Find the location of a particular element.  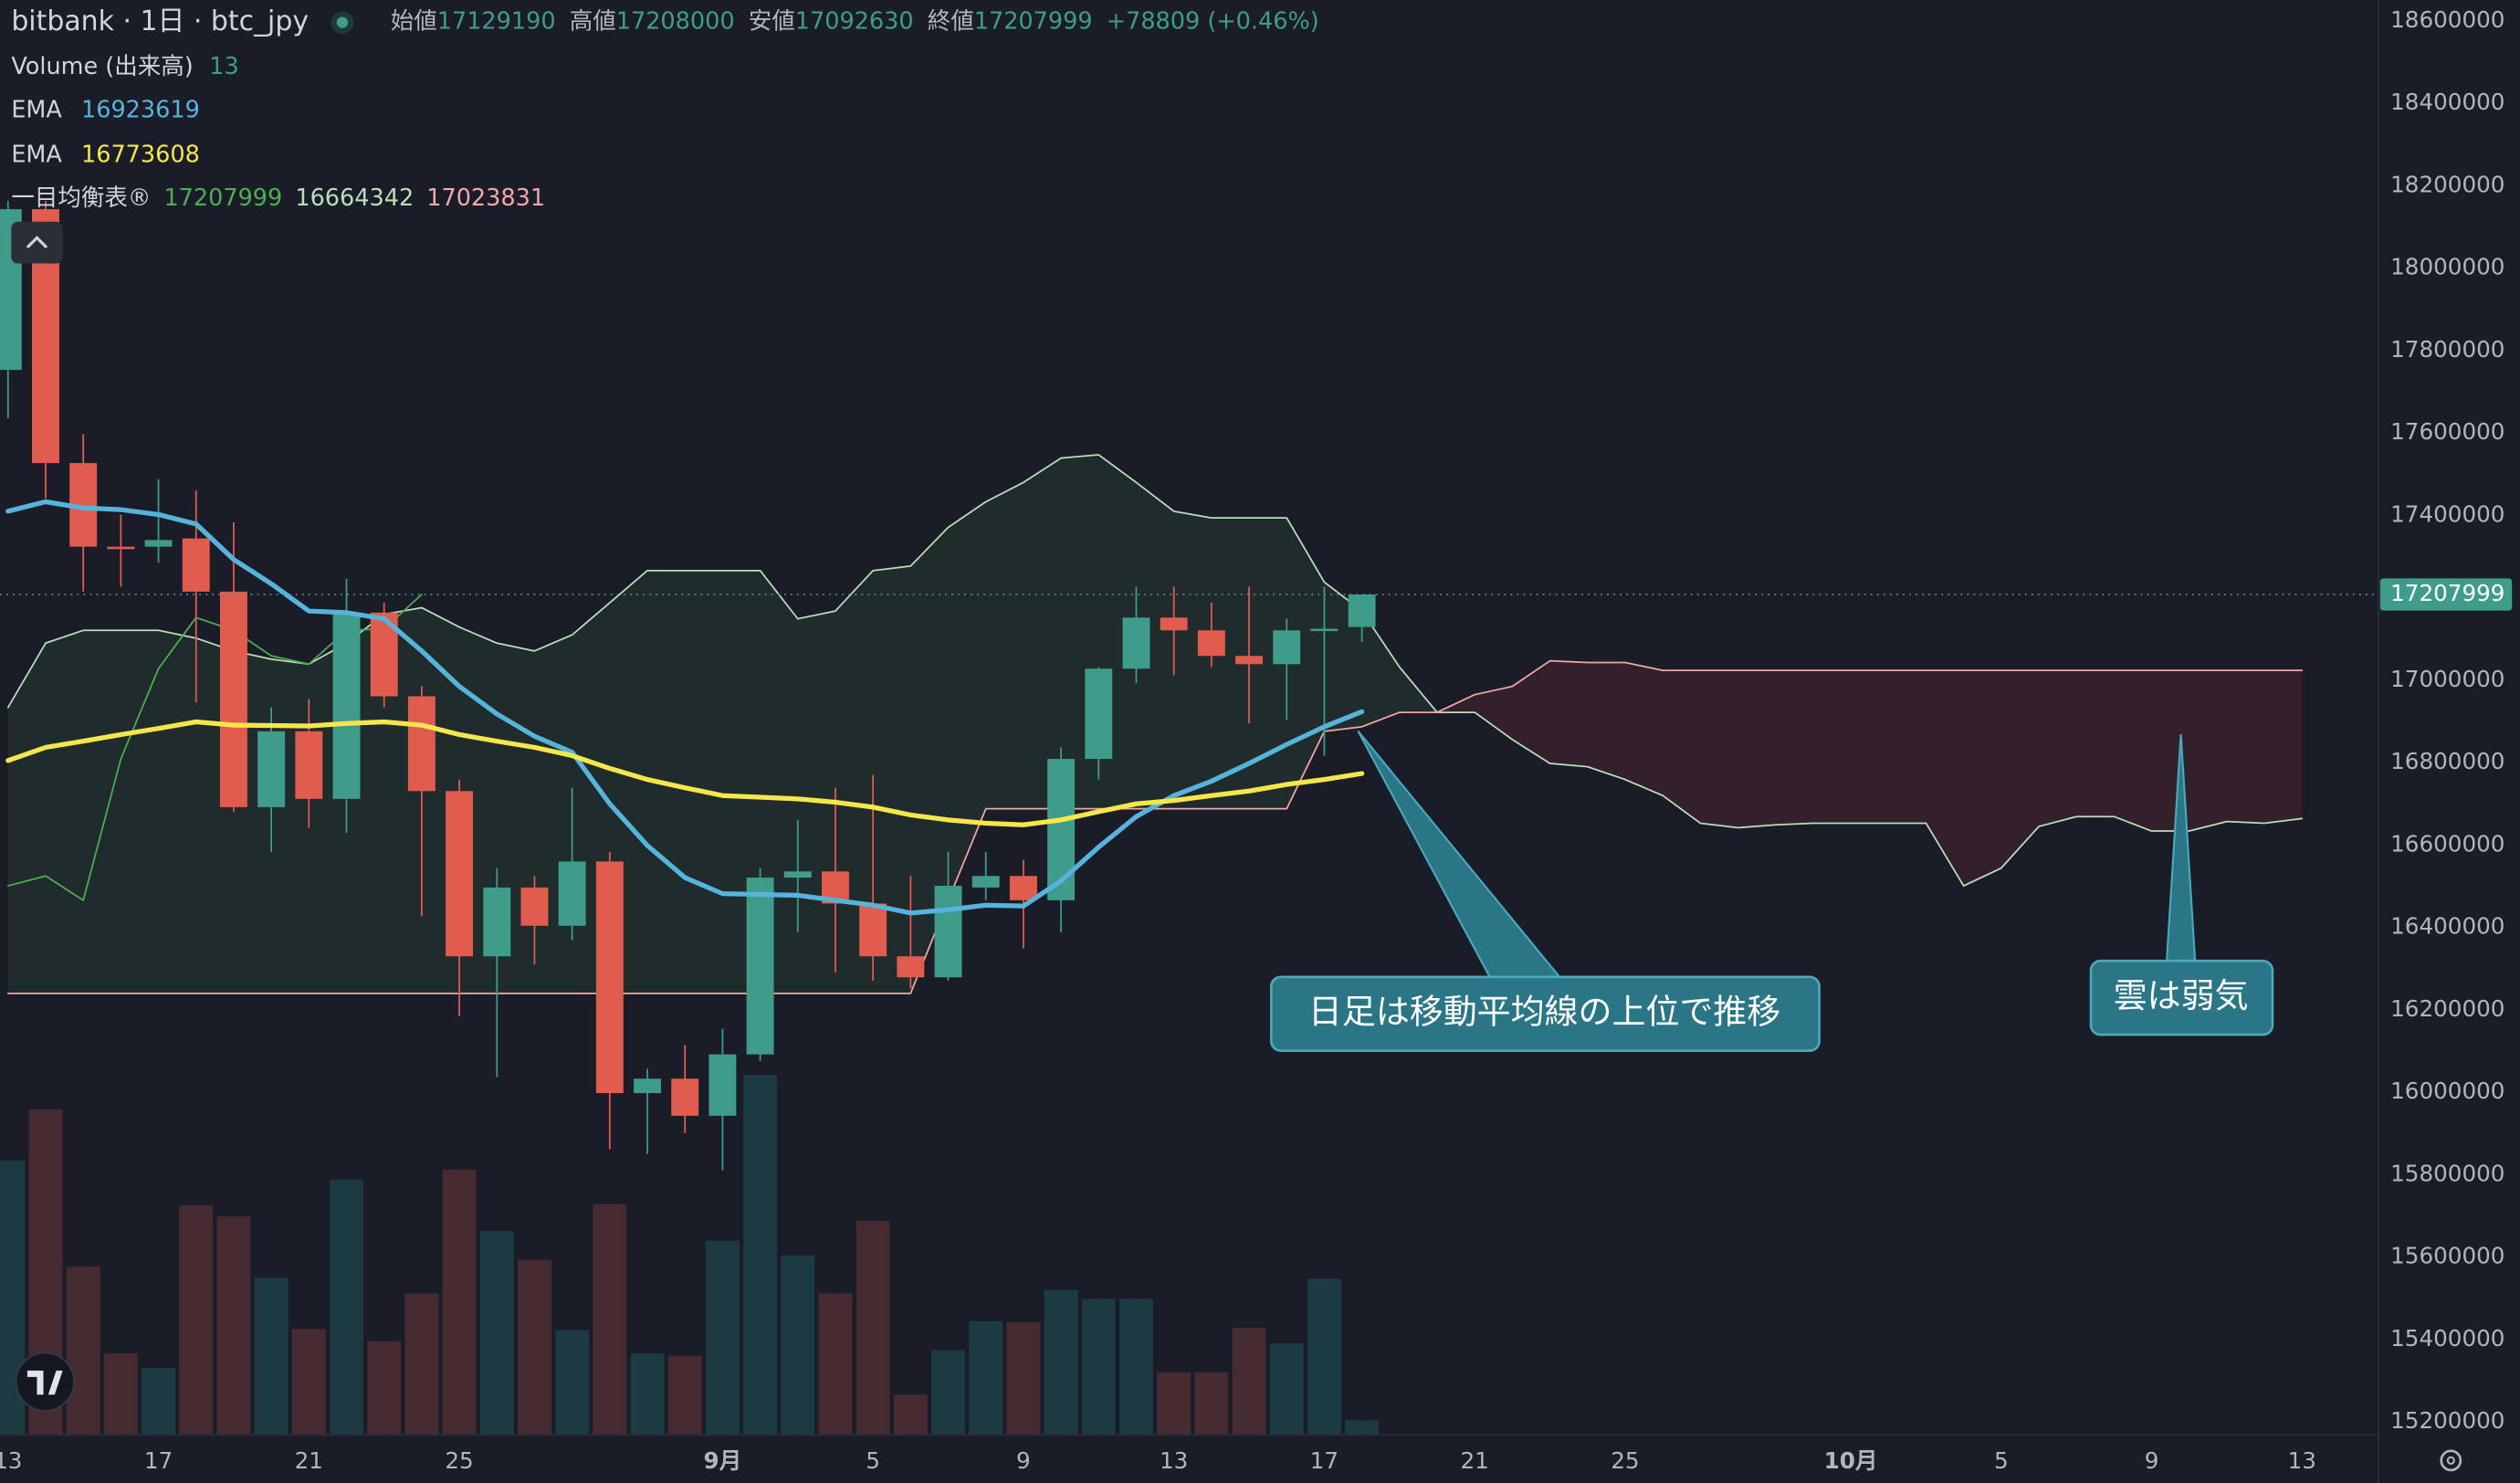

x-tick-label: 13 is located at coordinates (11, 1461).